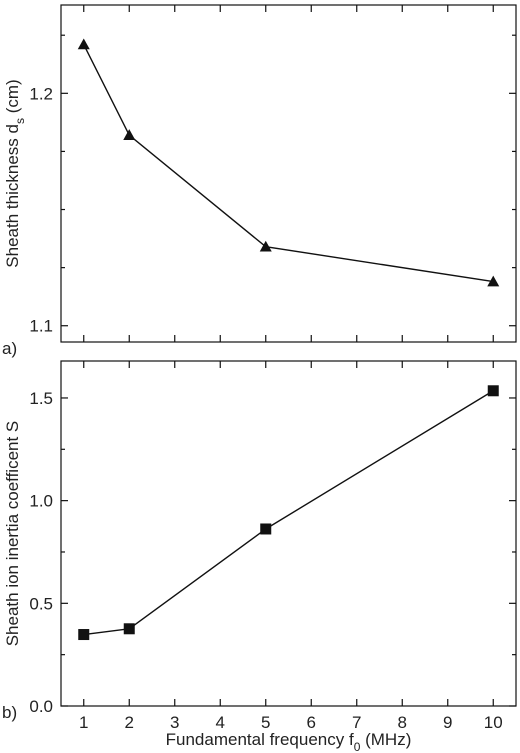 The image size is (520, 753). Describe the element at coordinates (9, 712) in the screenshot. I see `panel-b-label: b)` at that location.